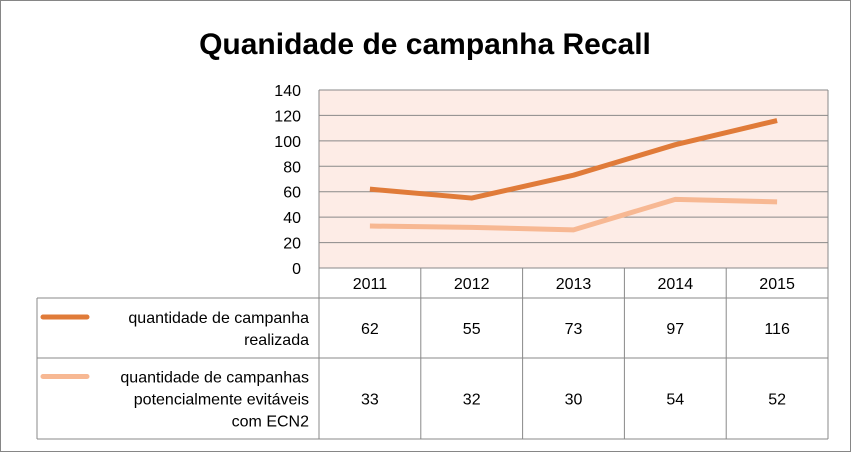 The width and height of the screenshot is (851, 452). What do you see at coordinates (370, 284) in the screenshot?
I see `x-tick-label: 2011` at bounding box center [370, 284].